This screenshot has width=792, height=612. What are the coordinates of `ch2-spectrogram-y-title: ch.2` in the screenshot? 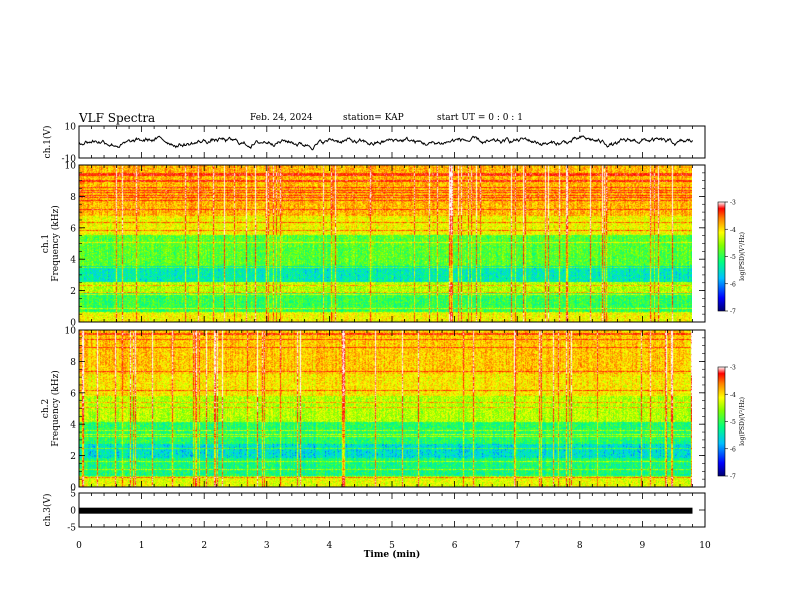 It's located at (46, 408).